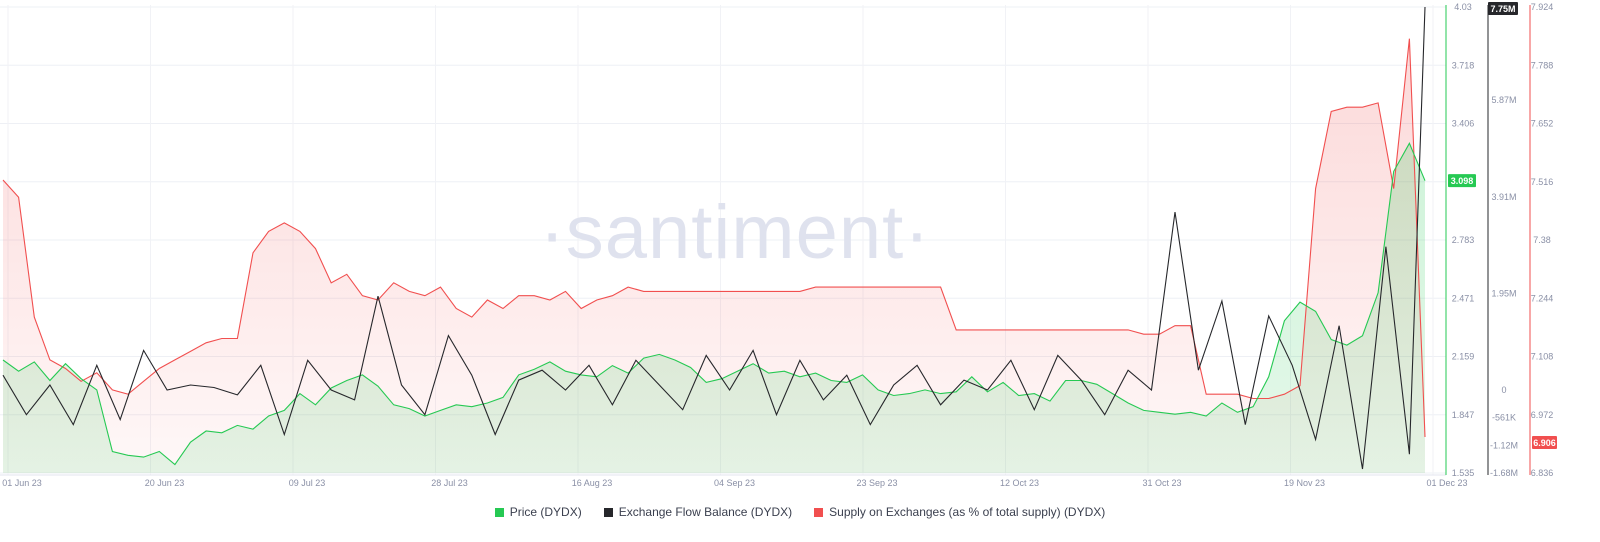 This screenshot has width=1600, height=542. I want to click on supply-last-value-badge-bg, so click(1544, 443).